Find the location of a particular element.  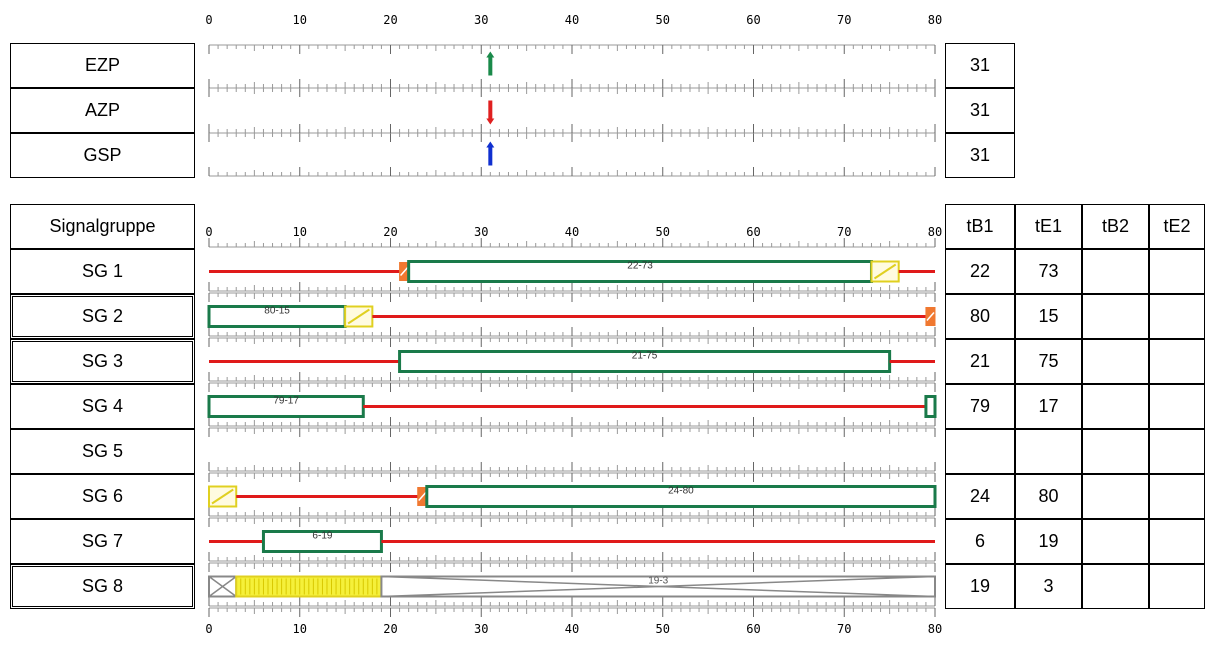

point-value-gsp: 31 is located at coordinates (980, 155).